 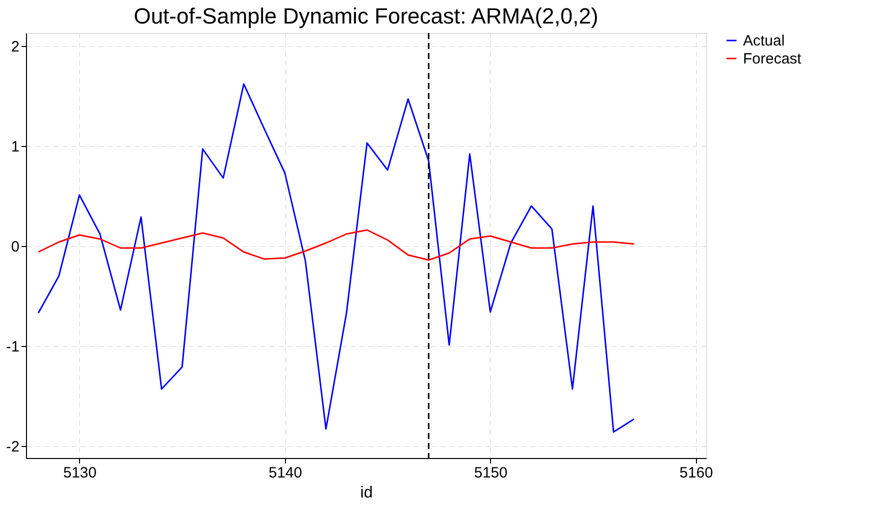 I want to click on x-tick-label: 5150, so click(x=491, y=473).